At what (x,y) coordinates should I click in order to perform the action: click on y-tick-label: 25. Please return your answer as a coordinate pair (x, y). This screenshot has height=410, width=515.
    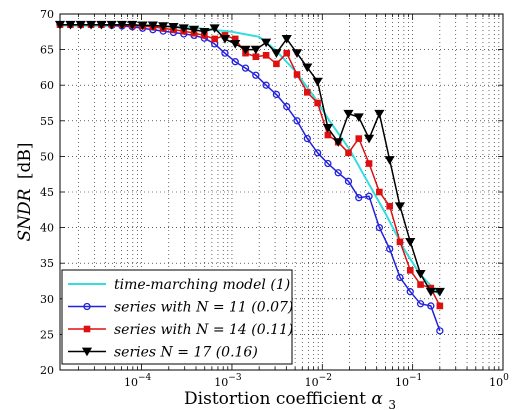
    Looking at the image, I should click on (47, 334).